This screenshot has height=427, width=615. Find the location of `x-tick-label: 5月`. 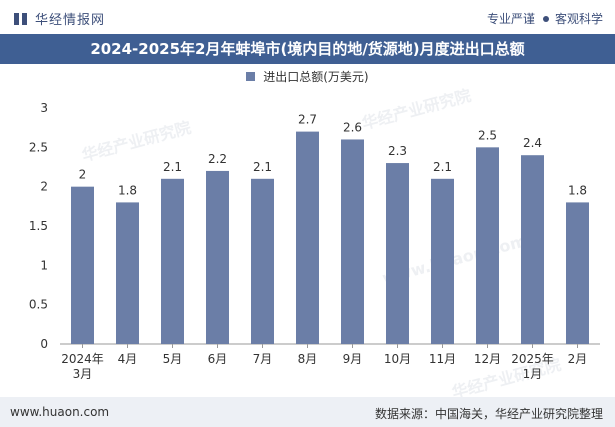

x-tick-label: 5月 is located at coordinates (173, 359).